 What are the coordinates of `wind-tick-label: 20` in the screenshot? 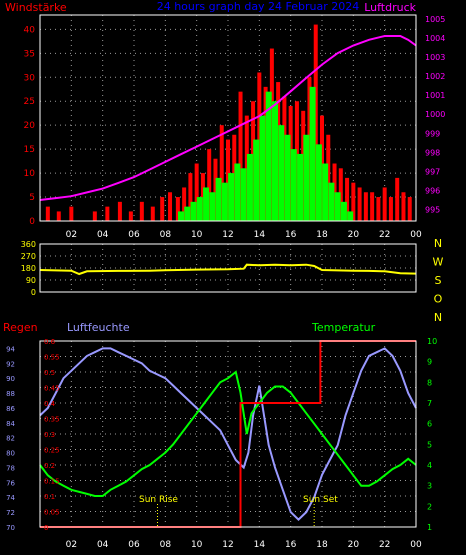 It's located at (30, 126).